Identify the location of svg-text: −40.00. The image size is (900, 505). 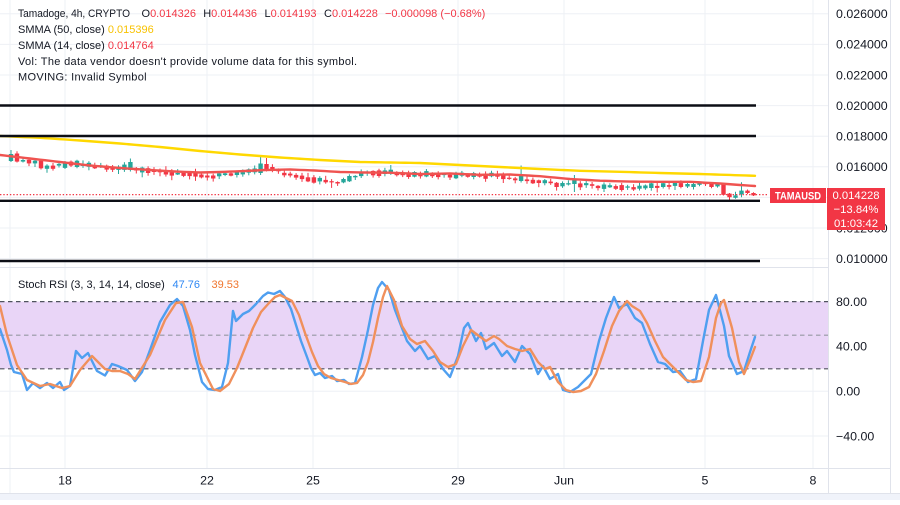
(855, 436).